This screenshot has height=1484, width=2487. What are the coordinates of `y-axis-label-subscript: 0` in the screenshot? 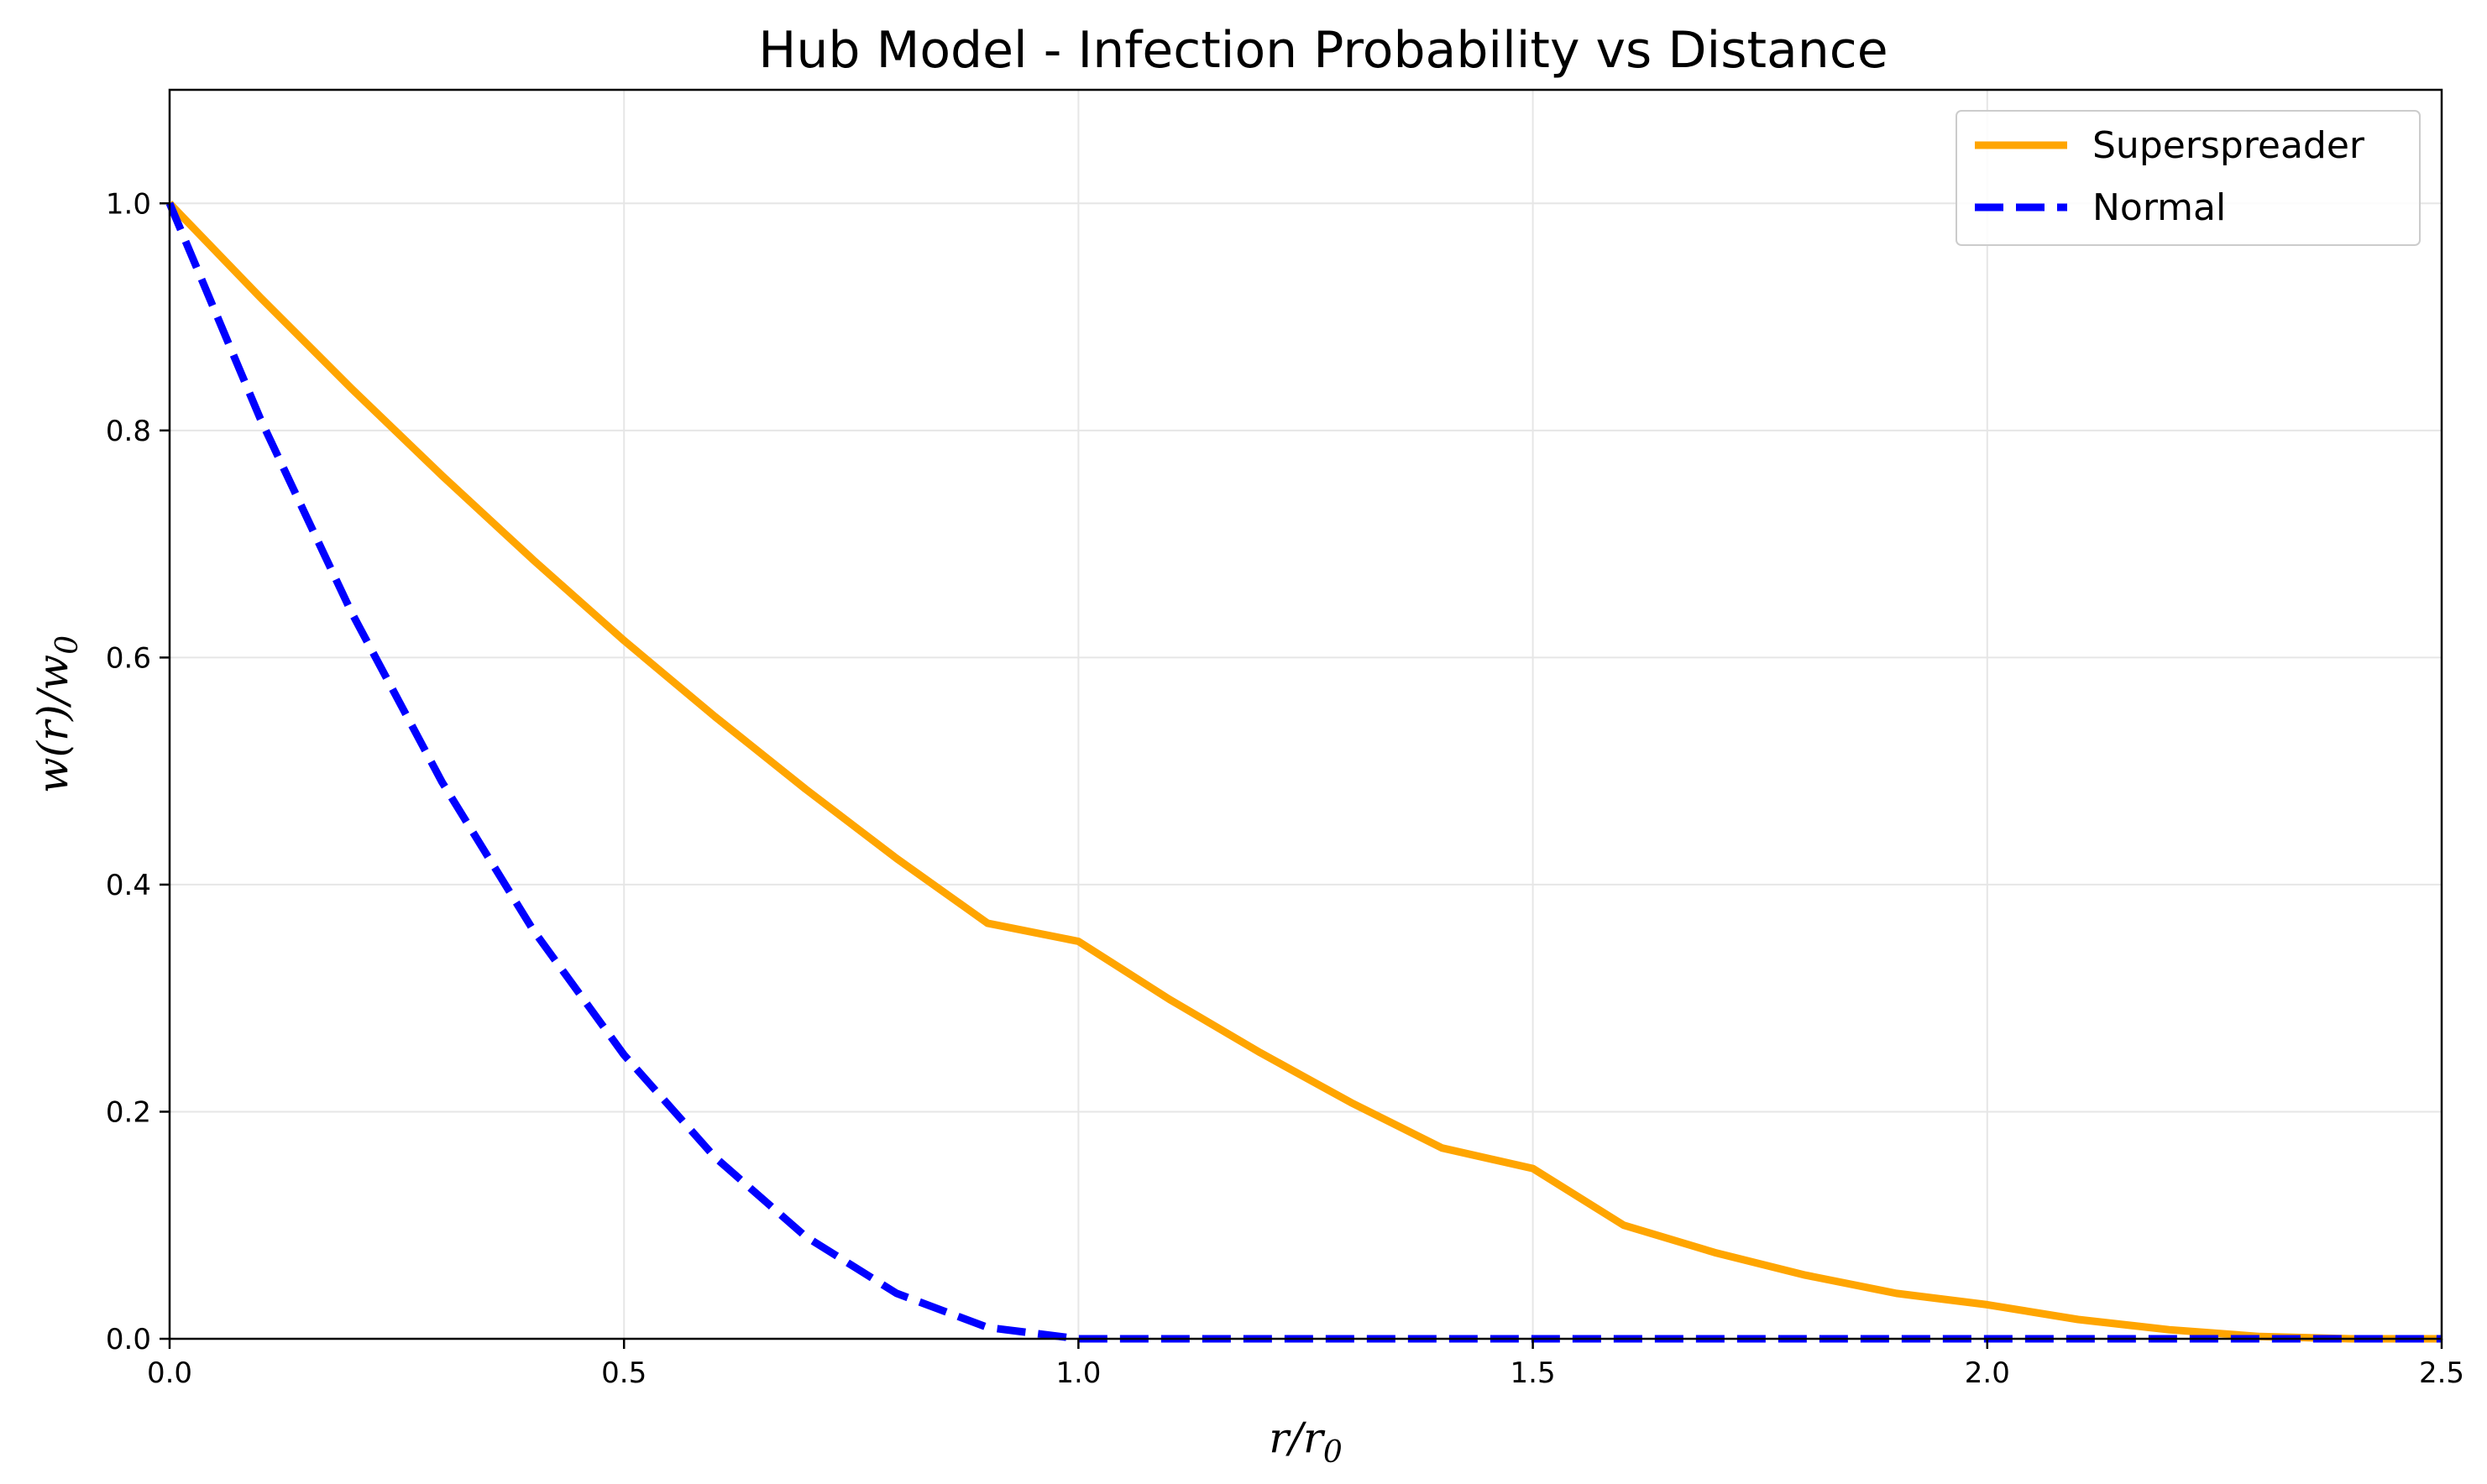 It's located at (67, 645).